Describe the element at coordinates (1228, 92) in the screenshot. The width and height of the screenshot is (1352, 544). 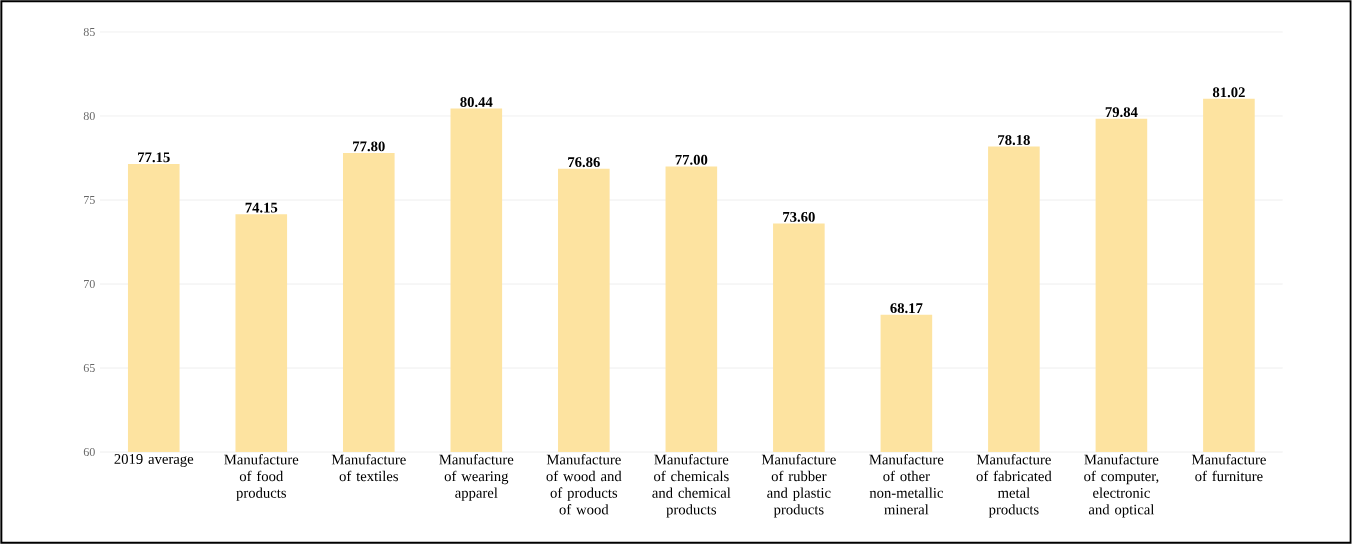
I see `data-label: 81.02` at that location.